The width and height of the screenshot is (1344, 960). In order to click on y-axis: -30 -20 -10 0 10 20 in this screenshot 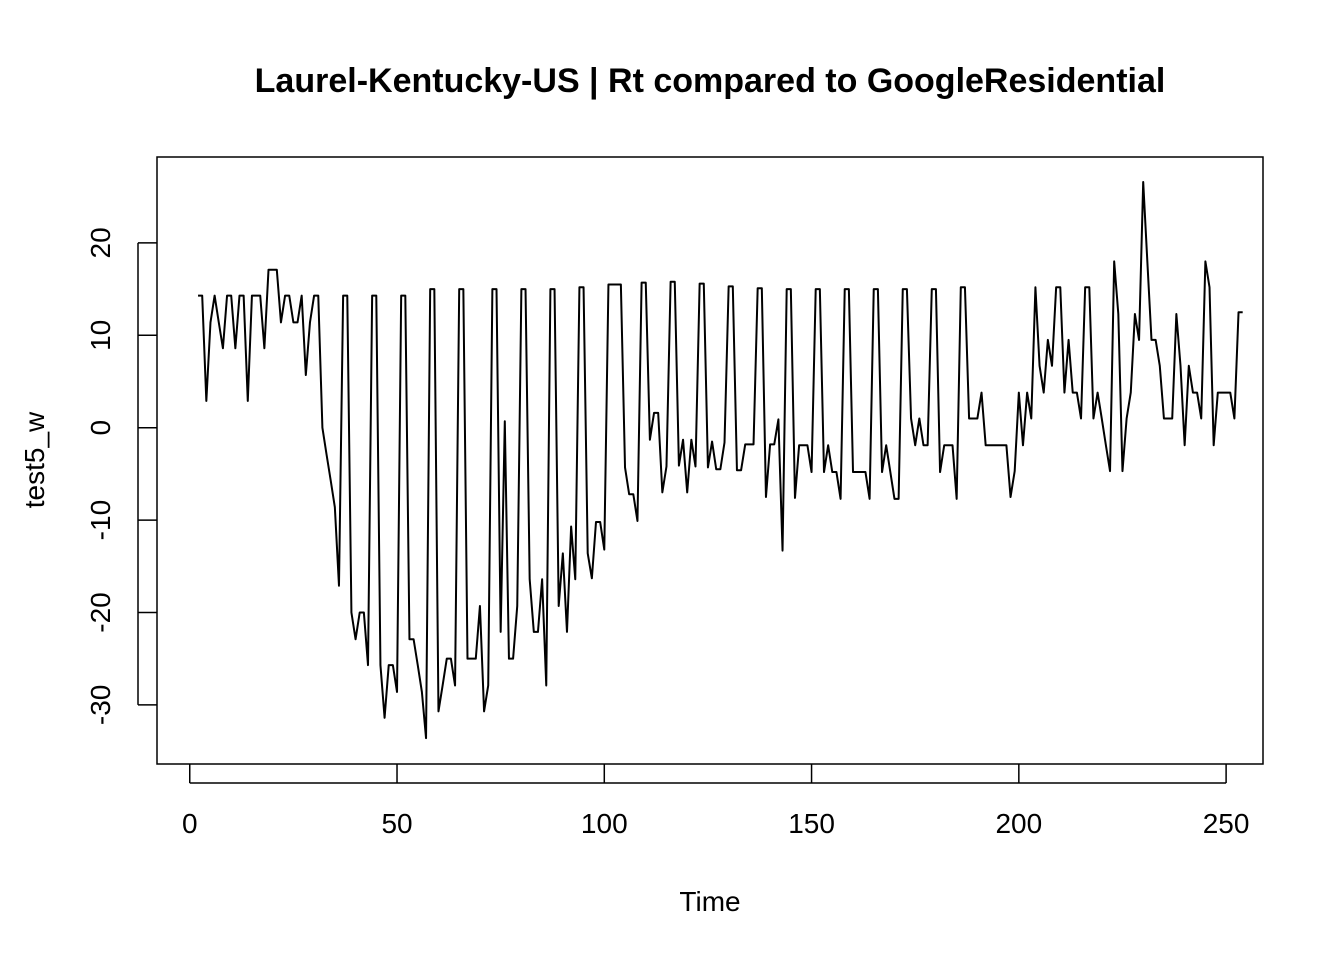, I will do `click(121, 476)`.